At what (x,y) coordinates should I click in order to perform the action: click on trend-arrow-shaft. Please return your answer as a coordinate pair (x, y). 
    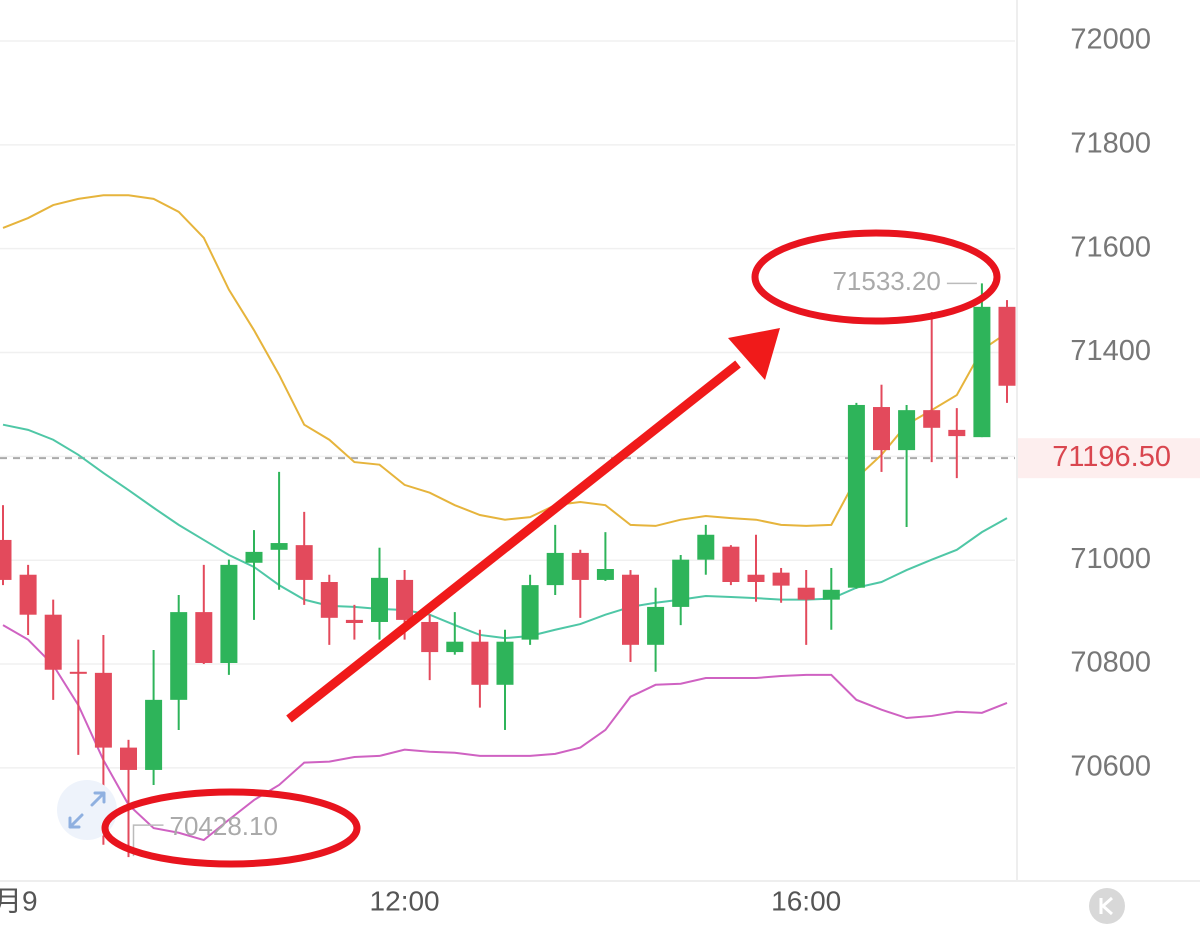
    Looking at the image, I should click on (513, 541).